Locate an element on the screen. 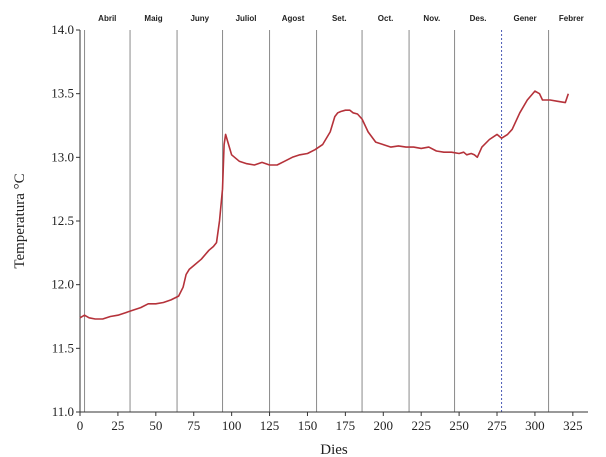  month-label-3: Juliol is located at coordinates (246, 18).